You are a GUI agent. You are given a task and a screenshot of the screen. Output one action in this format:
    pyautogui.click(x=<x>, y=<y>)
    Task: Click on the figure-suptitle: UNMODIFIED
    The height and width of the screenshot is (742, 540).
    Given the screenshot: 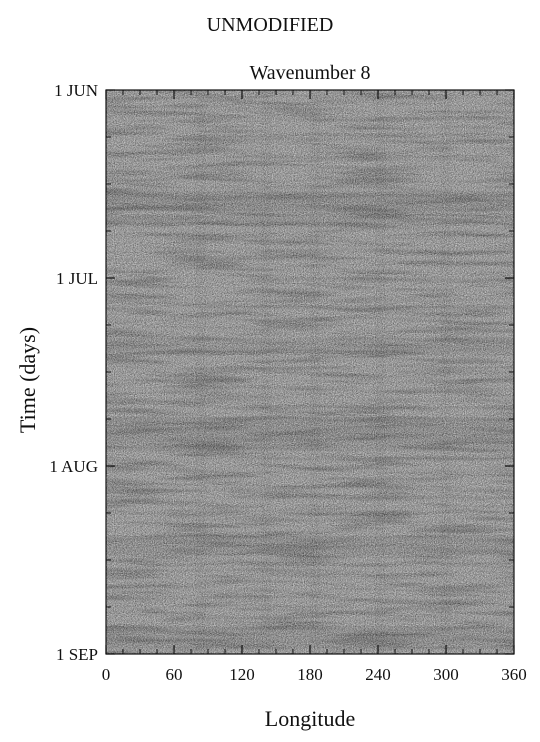 What is the action you would take?
    pyautogui.click(x=270, y=25)
    